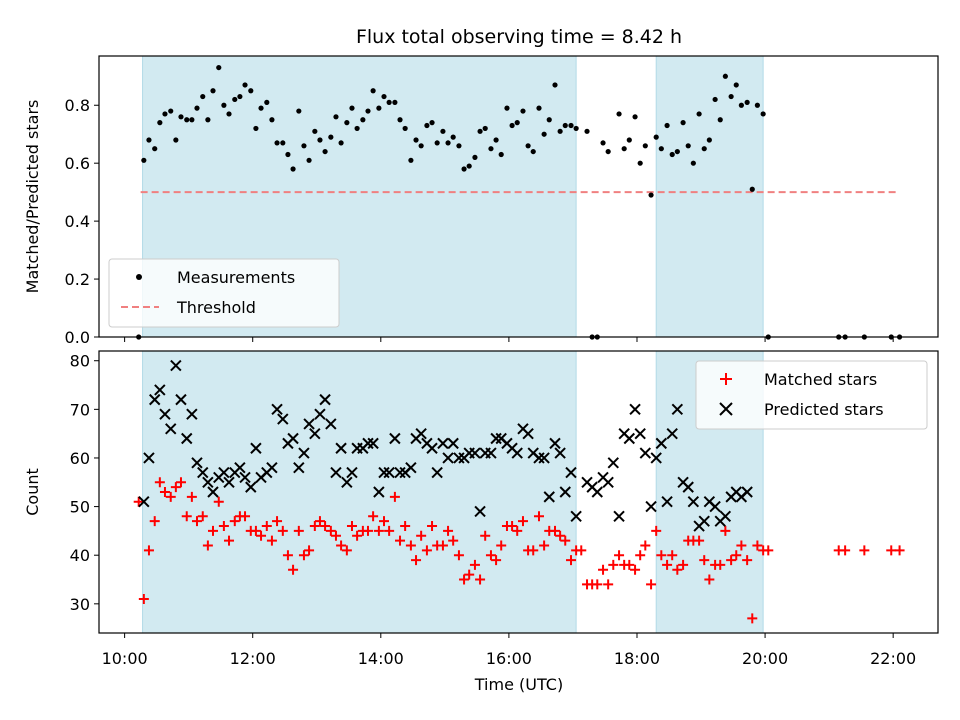 The width and height of the screenshot is (960, 720). What do you see at coordinates (518, 684) in the screenshot?
I see `x-axis-label: Time (UTC)` at bounding box center [518, 684].